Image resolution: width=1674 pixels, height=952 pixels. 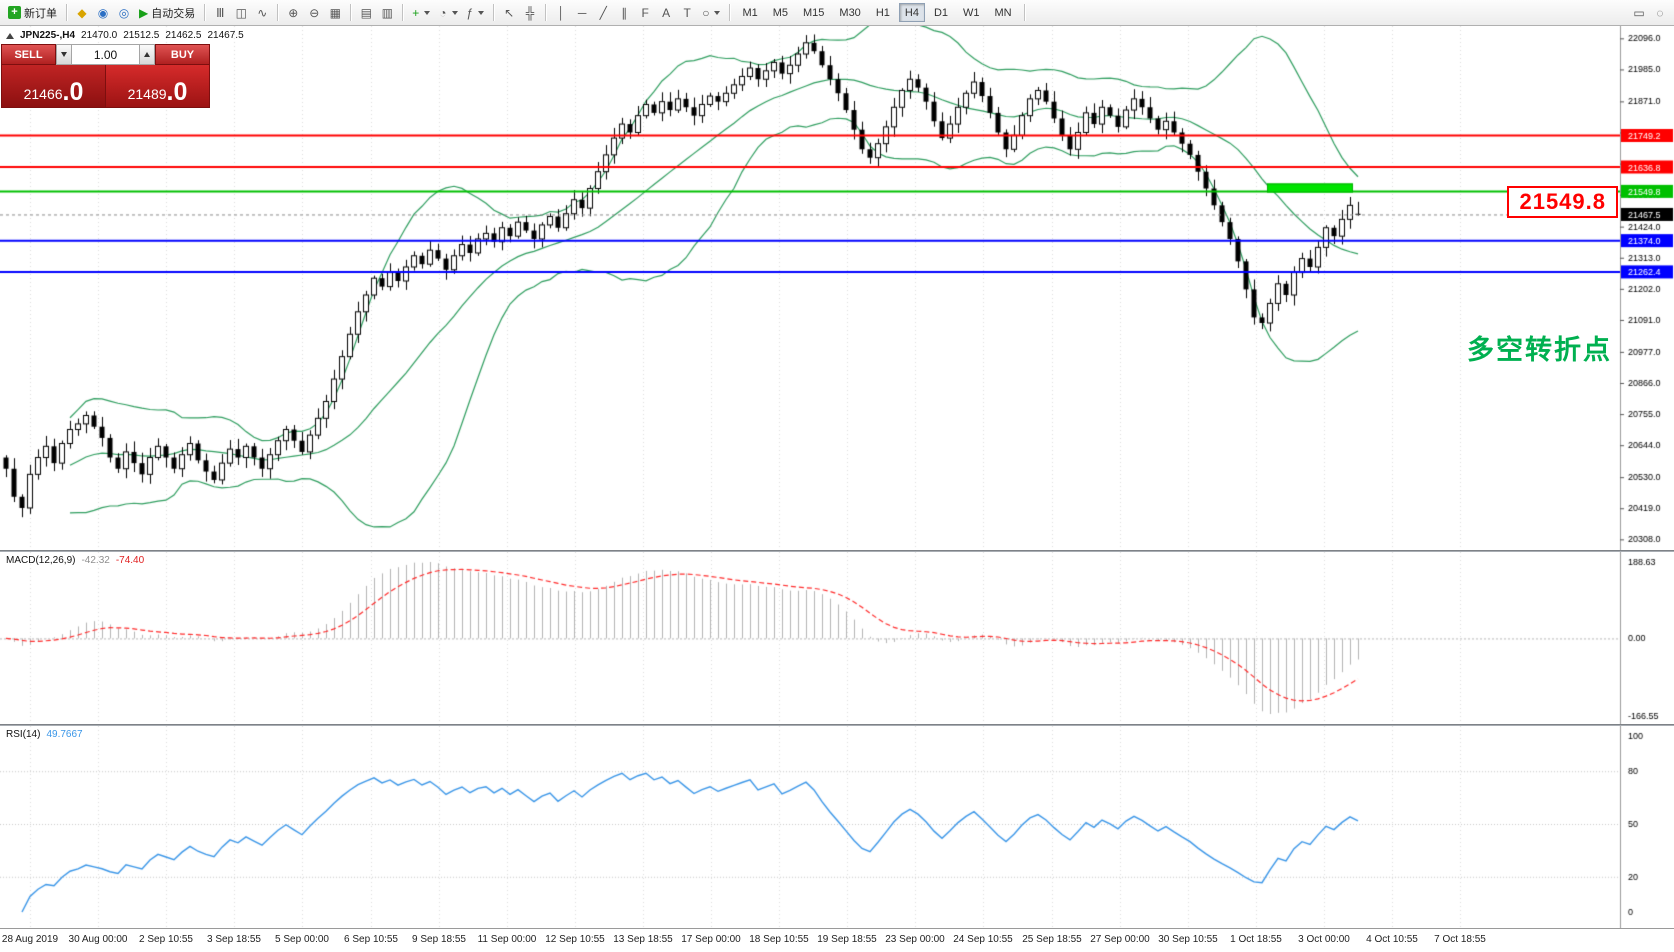 What do you see at coordinates (706, 12) in the screenshot?
I see `shapes-tool-icon: ○` at bounding box center [706, 12].